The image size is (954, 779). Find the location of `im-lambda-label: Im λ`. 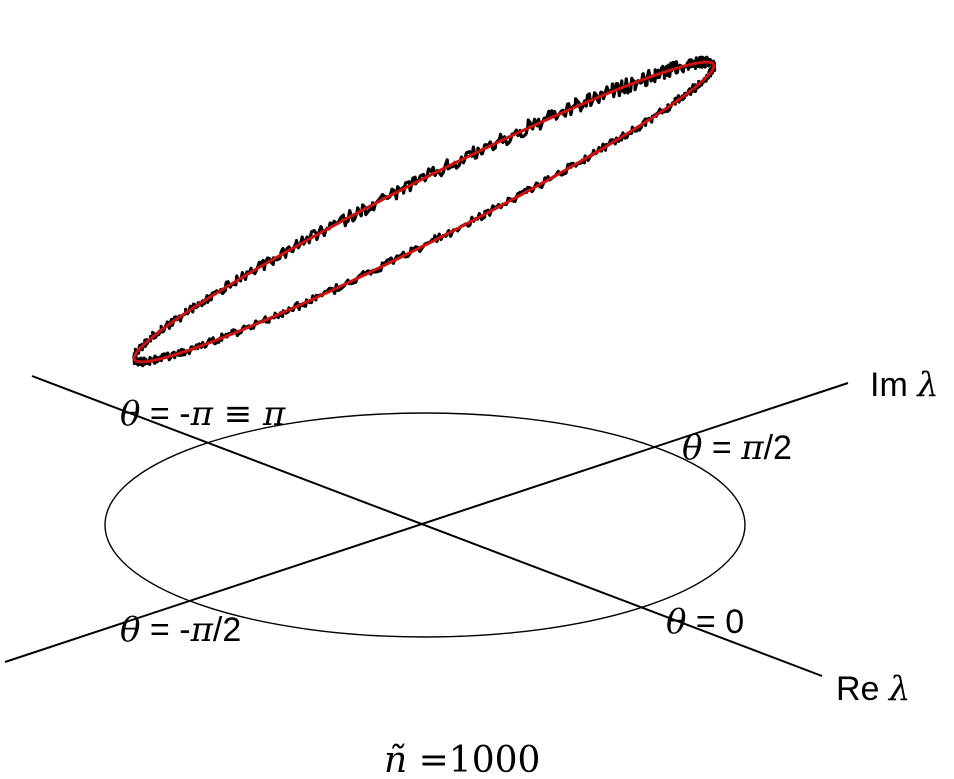

im-lambda-label: Im λ is located at coordinates (904, 385).